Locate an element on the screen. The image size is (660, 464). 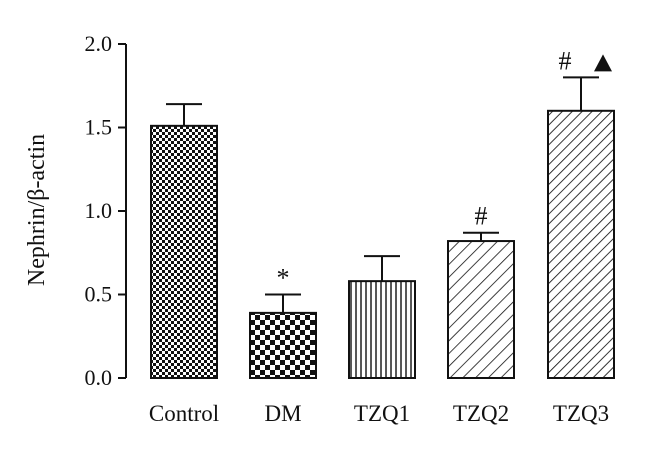
x-axis-labels: Control DM TZQ1 TZQ2 TZQ3 is located at coordinates (379, 413).